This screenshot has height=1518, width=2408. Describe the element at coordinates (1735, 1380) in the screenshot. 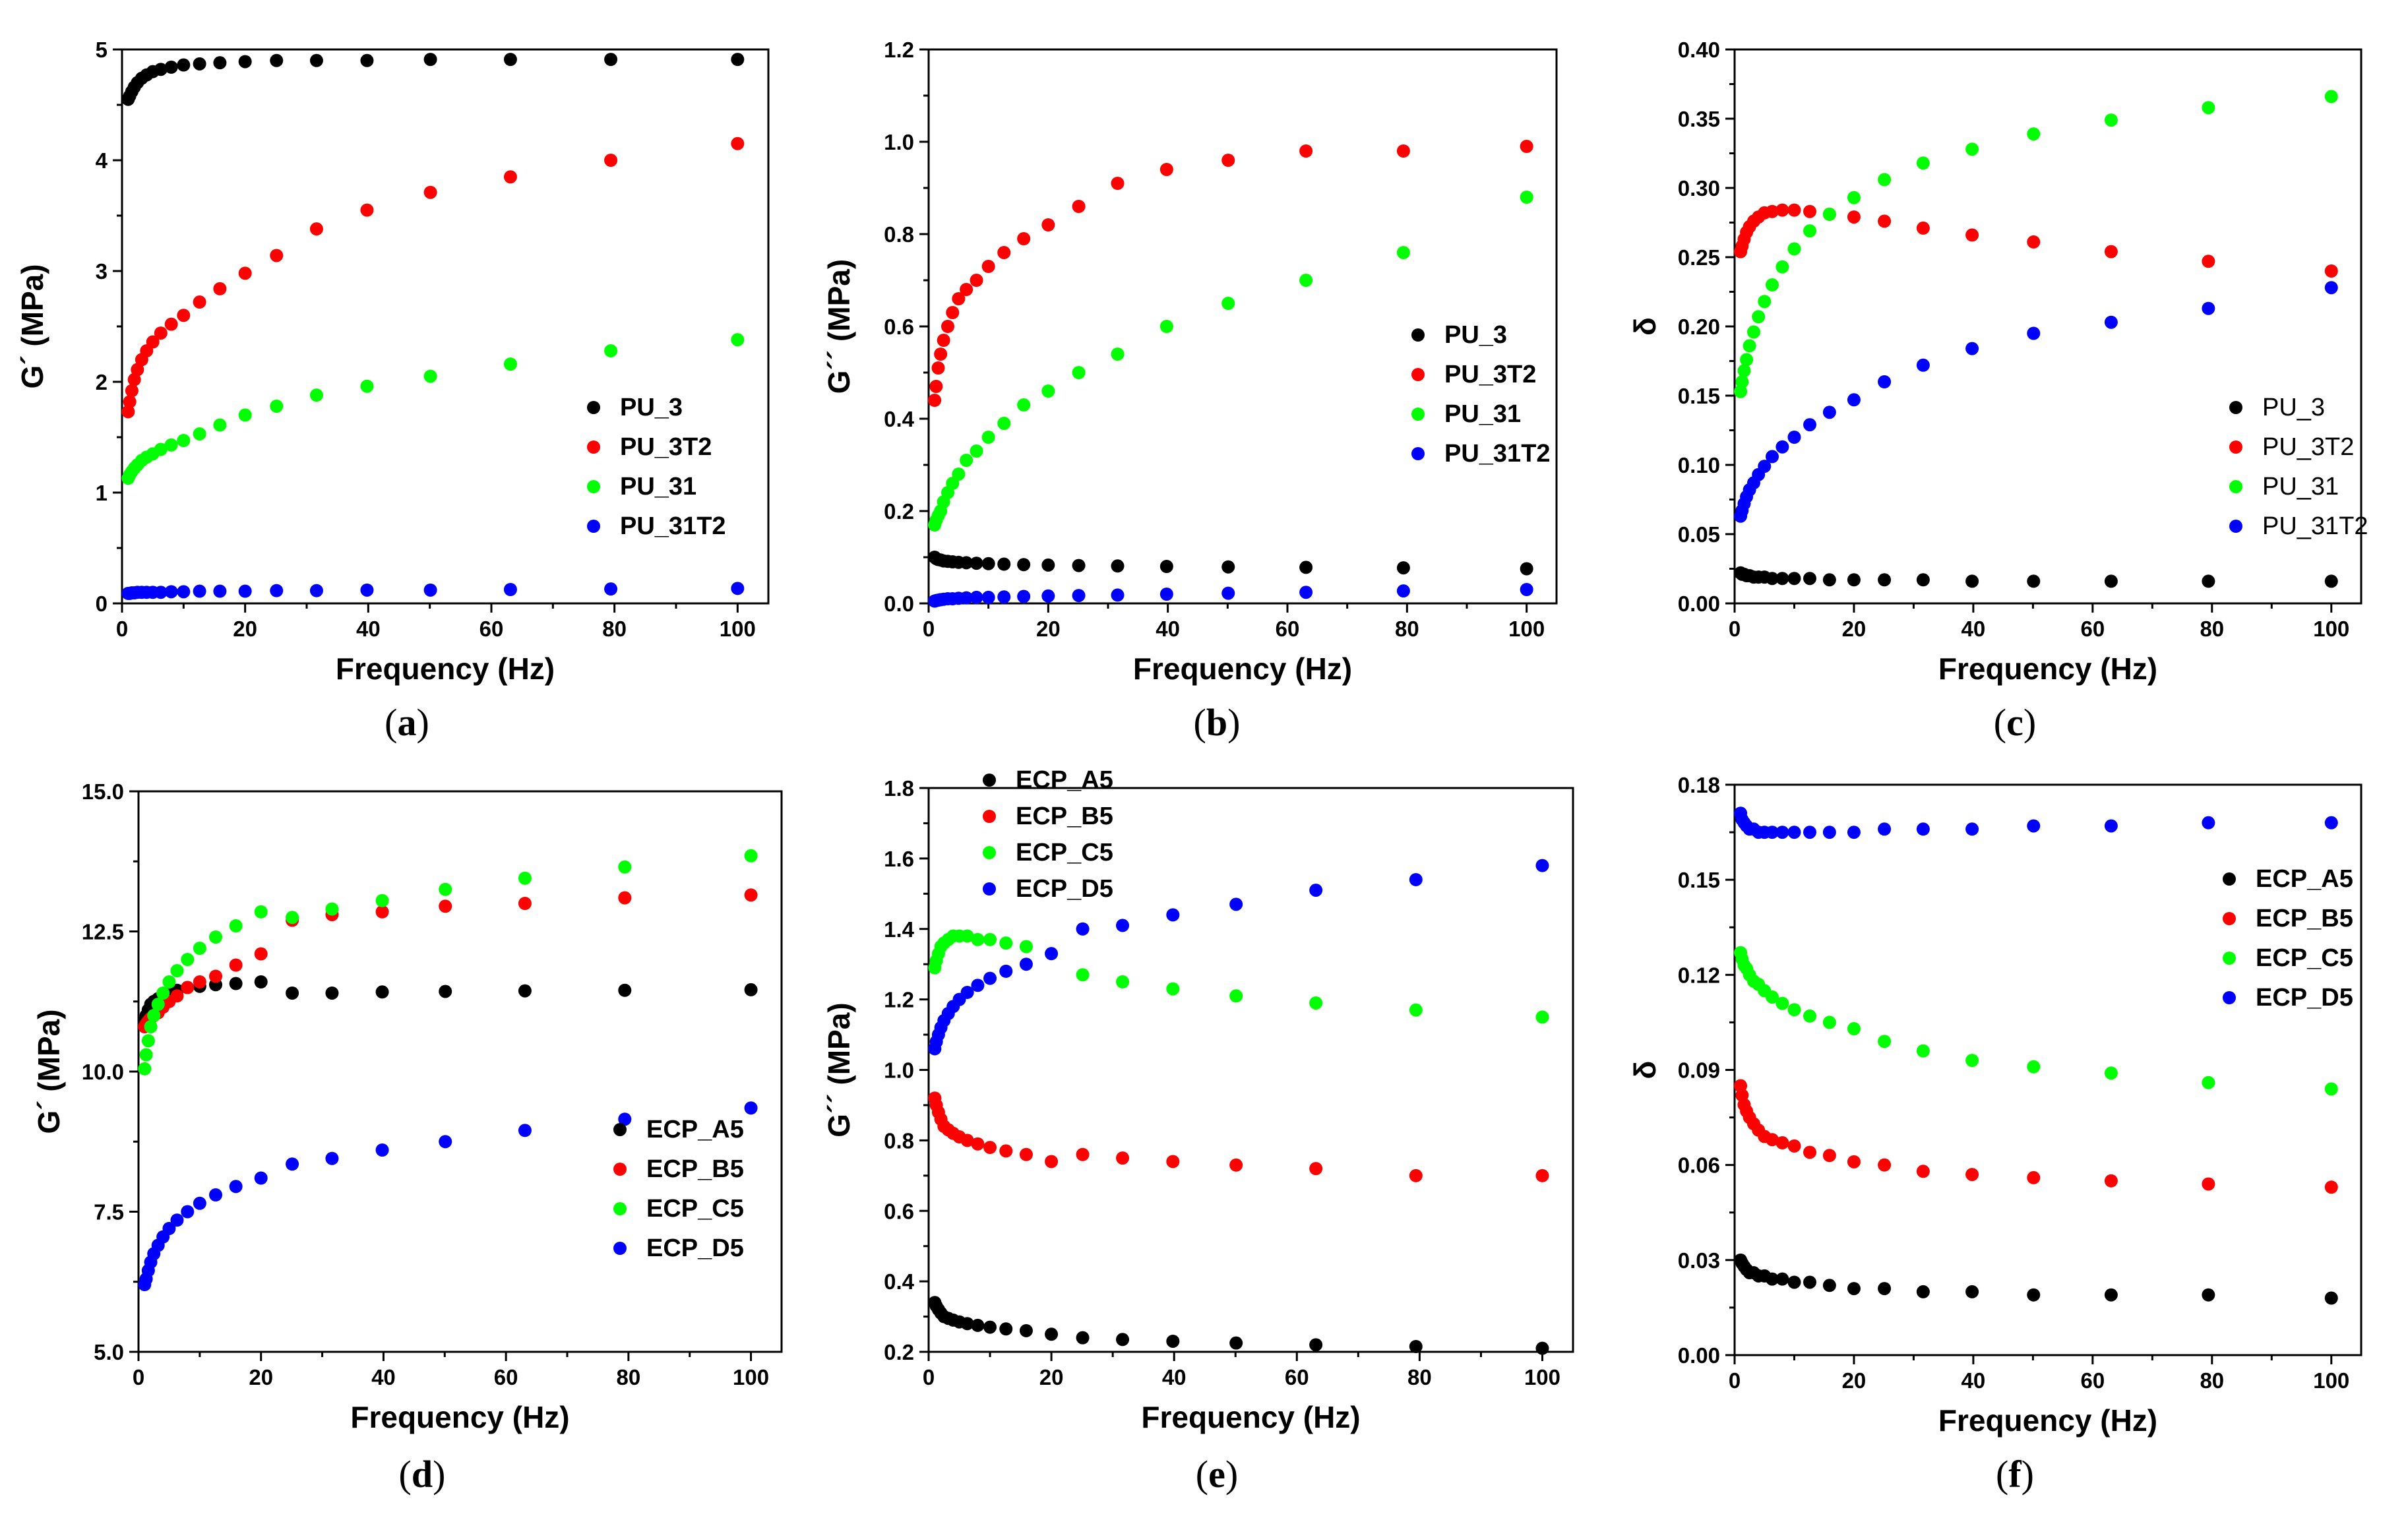

I see `x-tick-label: 0` at that location.